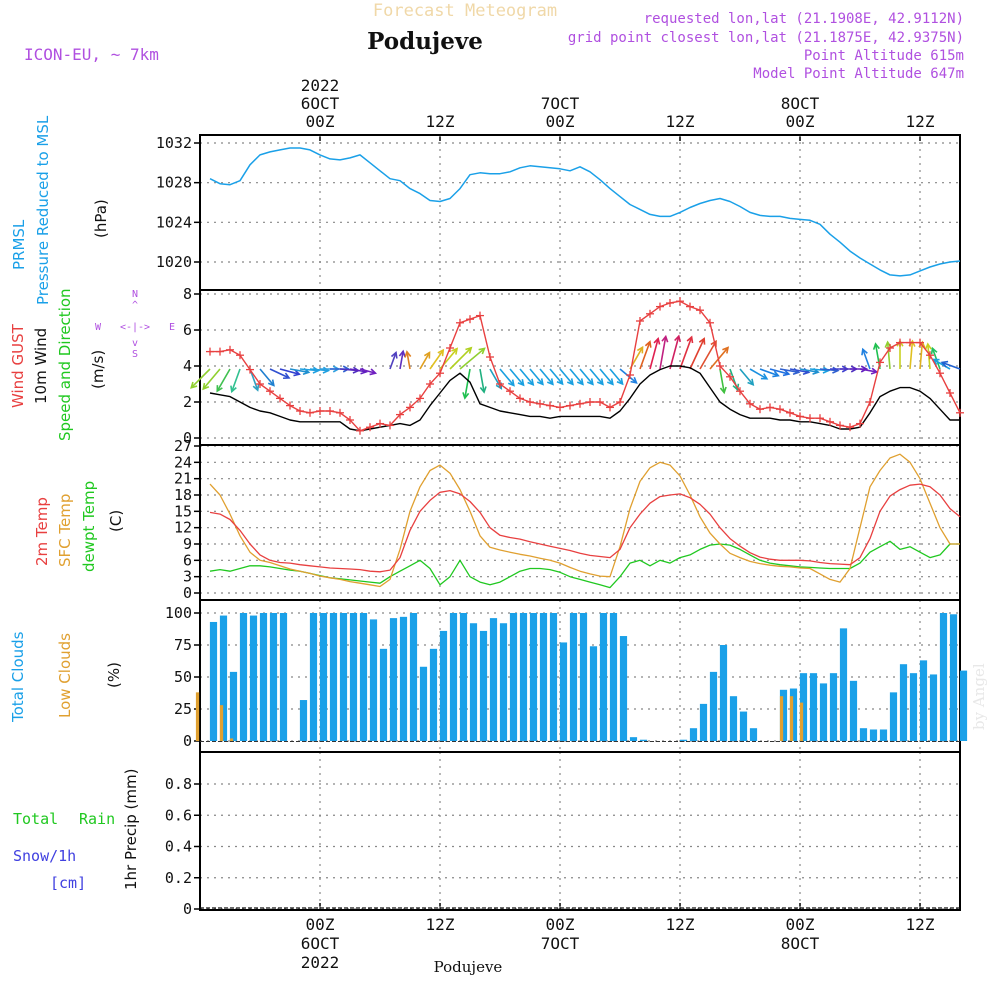 This screenshot has height=1000, width=1000. Describe the element at coordinates (116, 521) in the screenshot. I see `temp-unit: (C)` at that location.